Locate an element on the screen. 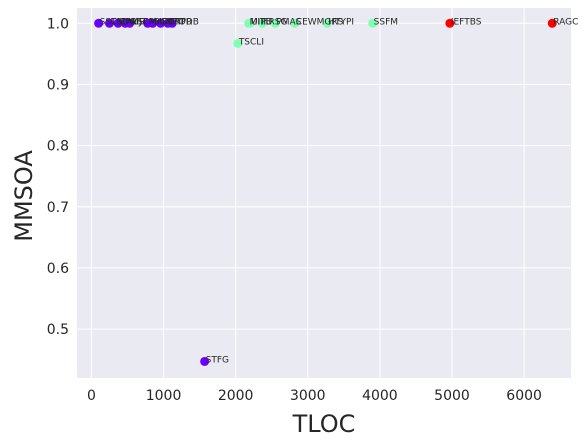 The height and width of the screenshot is (448, 587). point-label: RSCM is located at coordinates (144, 22).